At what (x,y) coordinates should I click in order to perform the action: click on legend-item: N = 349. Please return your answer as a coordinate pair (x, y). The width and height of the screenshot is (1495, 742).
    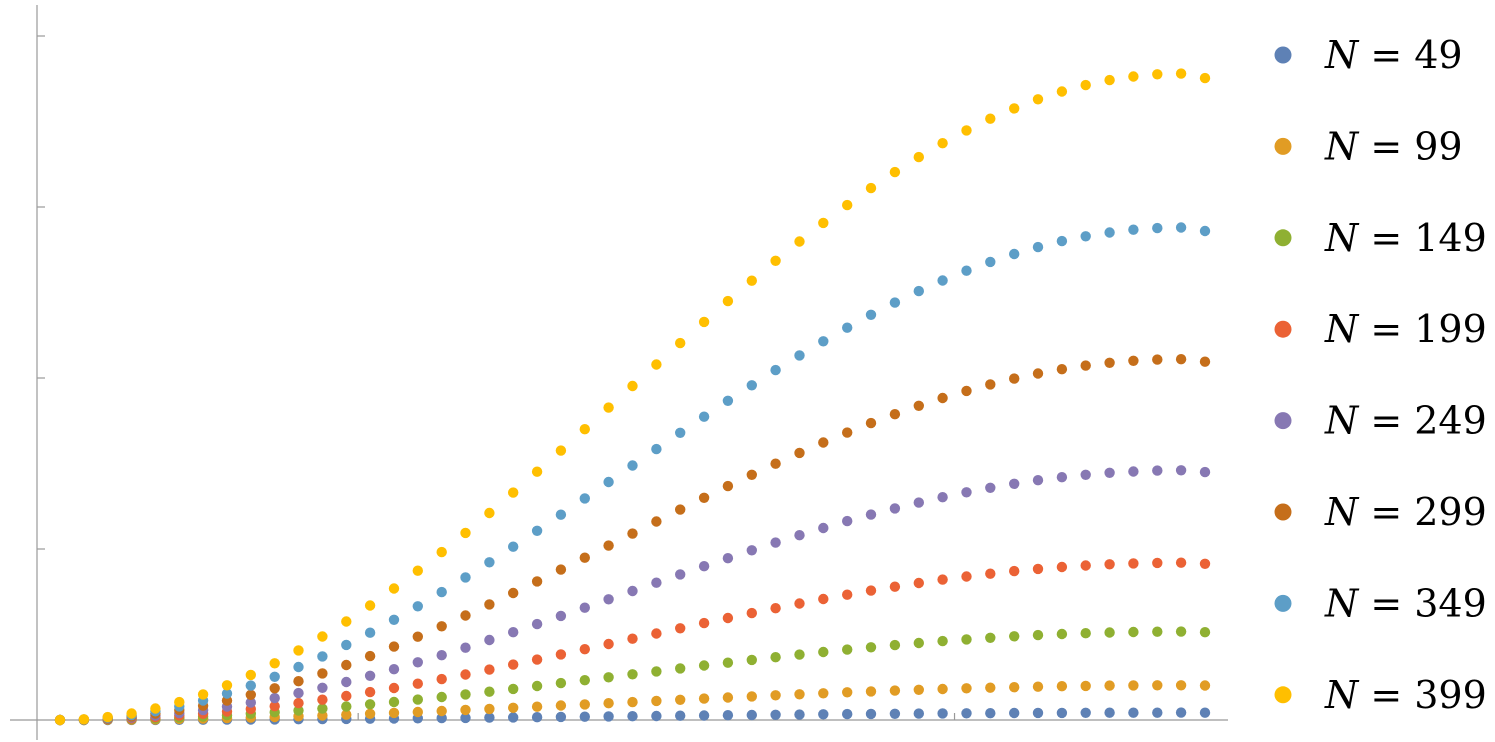
    Looking at the image, I should click on (1380, 603).